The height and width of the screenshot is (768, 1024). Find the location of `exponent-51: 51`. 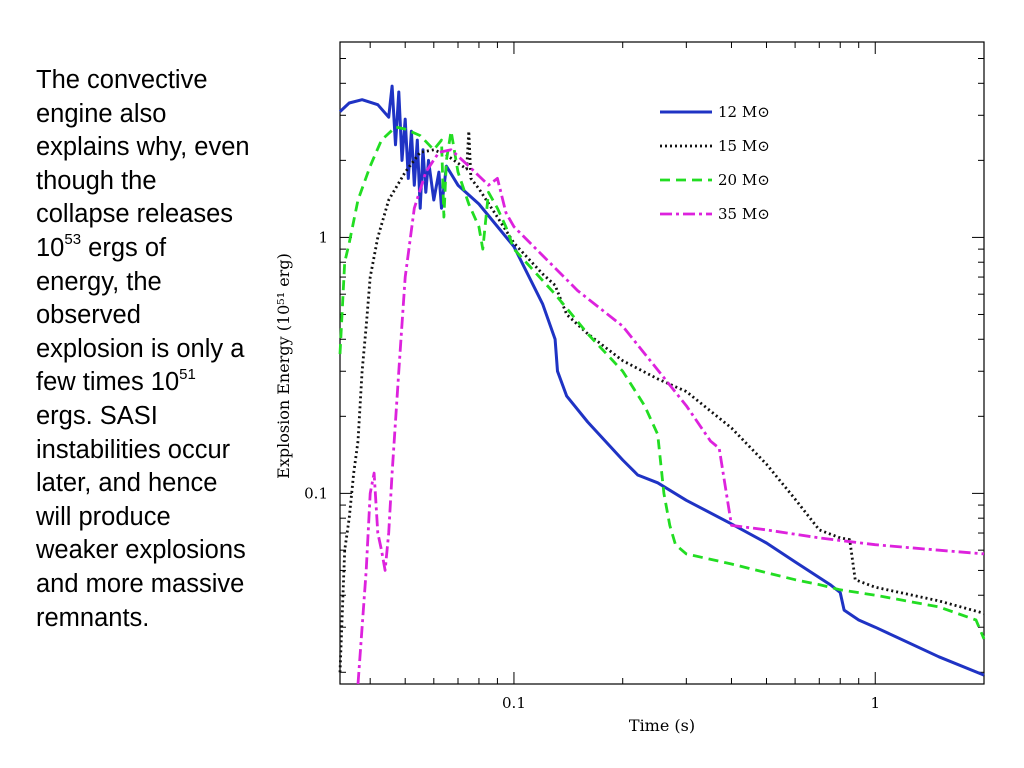

exponent-51: 51 is located at coordinates (187, 374).